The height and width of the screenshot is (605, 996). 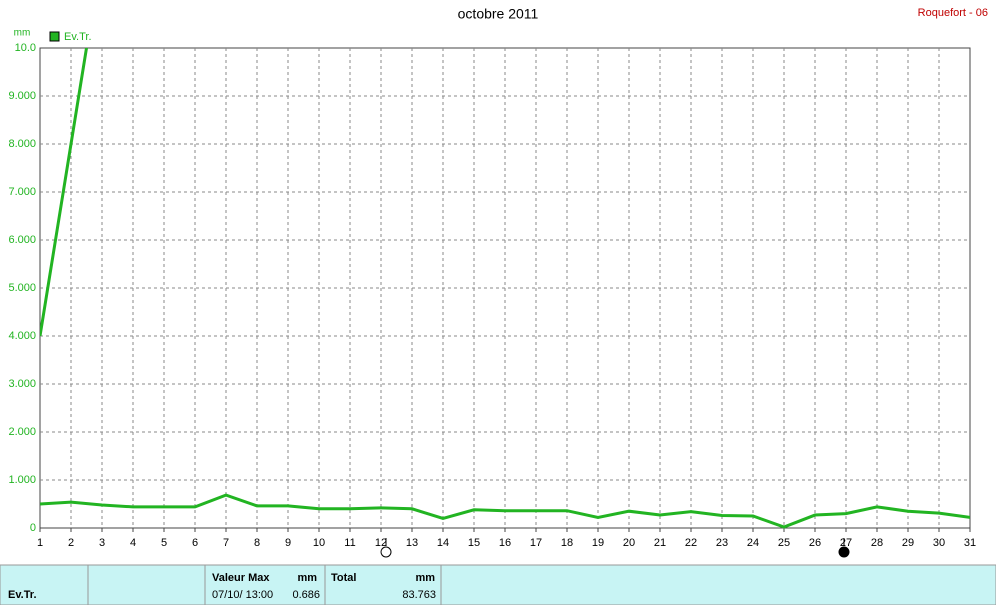 What do you see at coordinates (25, 48) in the screenshot?
I see `y-tick-label: 10.0` at bounding box center [25, 48].